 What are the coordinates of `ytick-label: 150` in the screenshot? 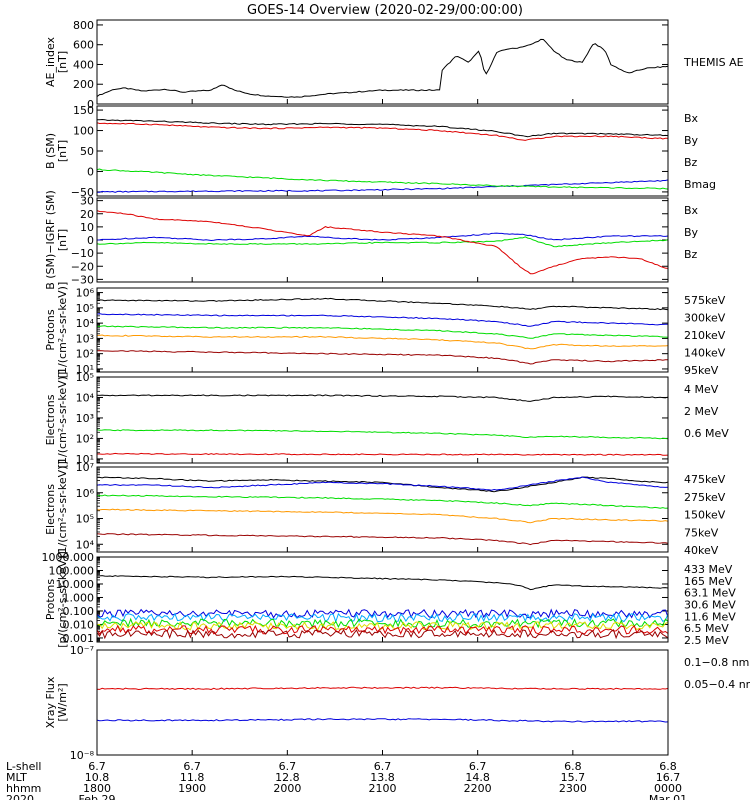 It's located at (83, 110).